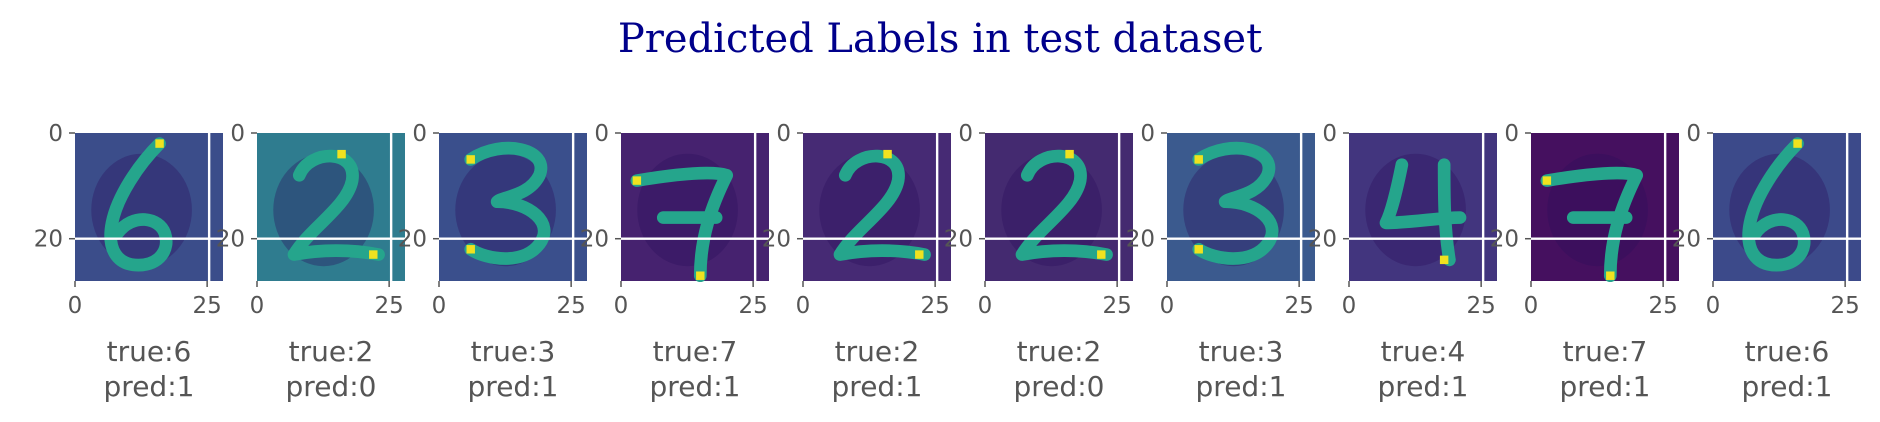 Image resolution: width=1880 pixels, height=422 pixels. I want to click on digit-image, so click(1423, 207).